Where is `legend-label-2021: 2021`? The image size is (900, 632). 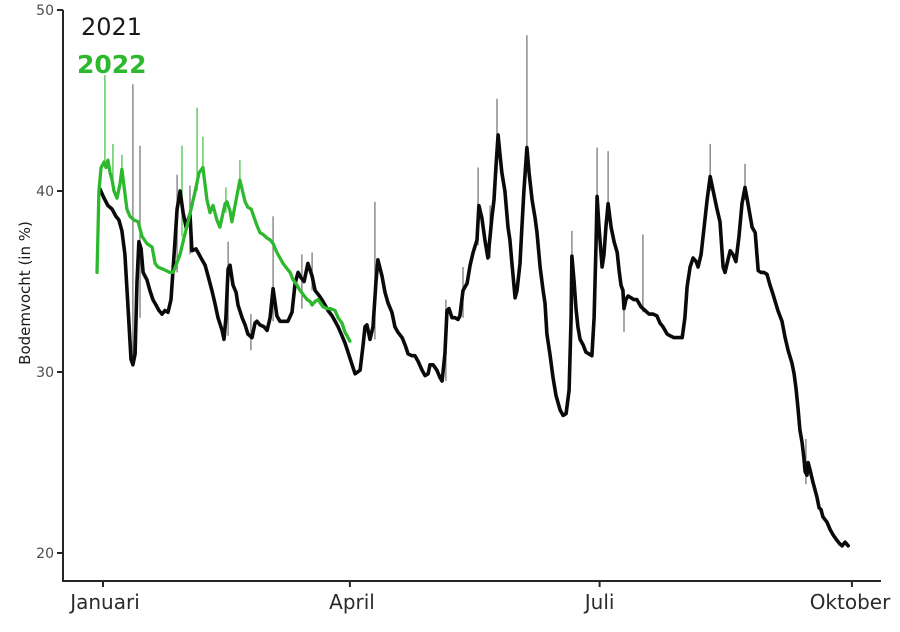
legend-label-2021: 2021 is located at coordinates (112, 27).